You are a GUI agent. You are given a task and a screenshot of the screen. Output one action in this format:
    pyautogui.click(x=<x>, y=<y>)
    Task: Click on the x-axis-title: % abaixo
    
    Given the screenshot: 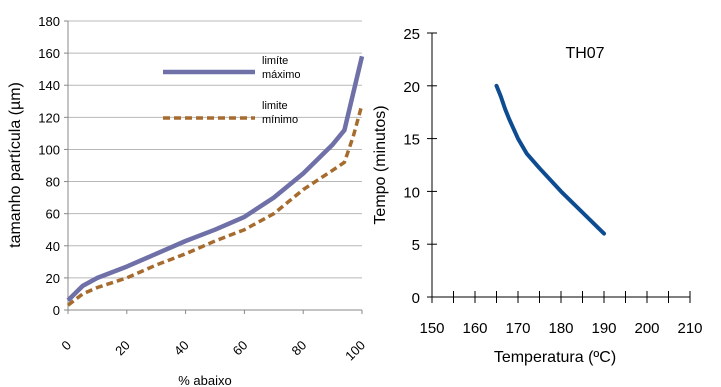 What is the action you would take?
    pyautogui.click(x=204, y=380)
    